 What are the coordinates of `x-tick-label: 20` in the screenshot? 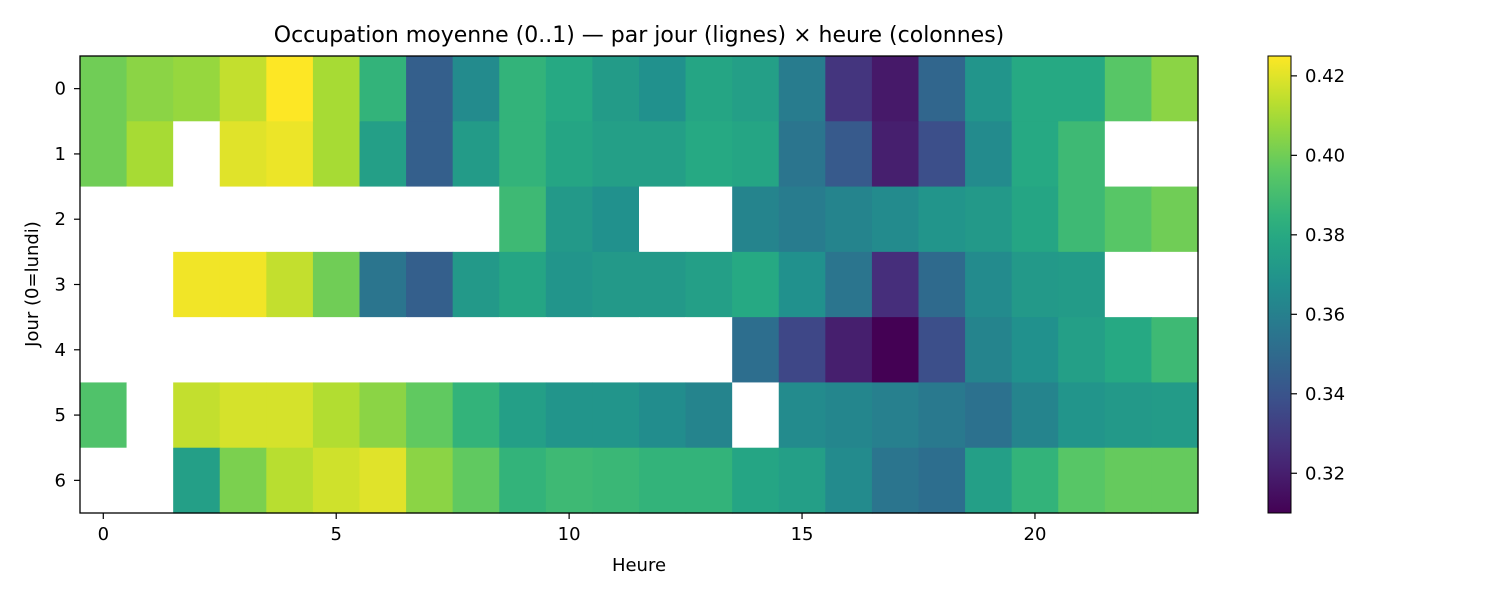 It's located at (1035, 534).